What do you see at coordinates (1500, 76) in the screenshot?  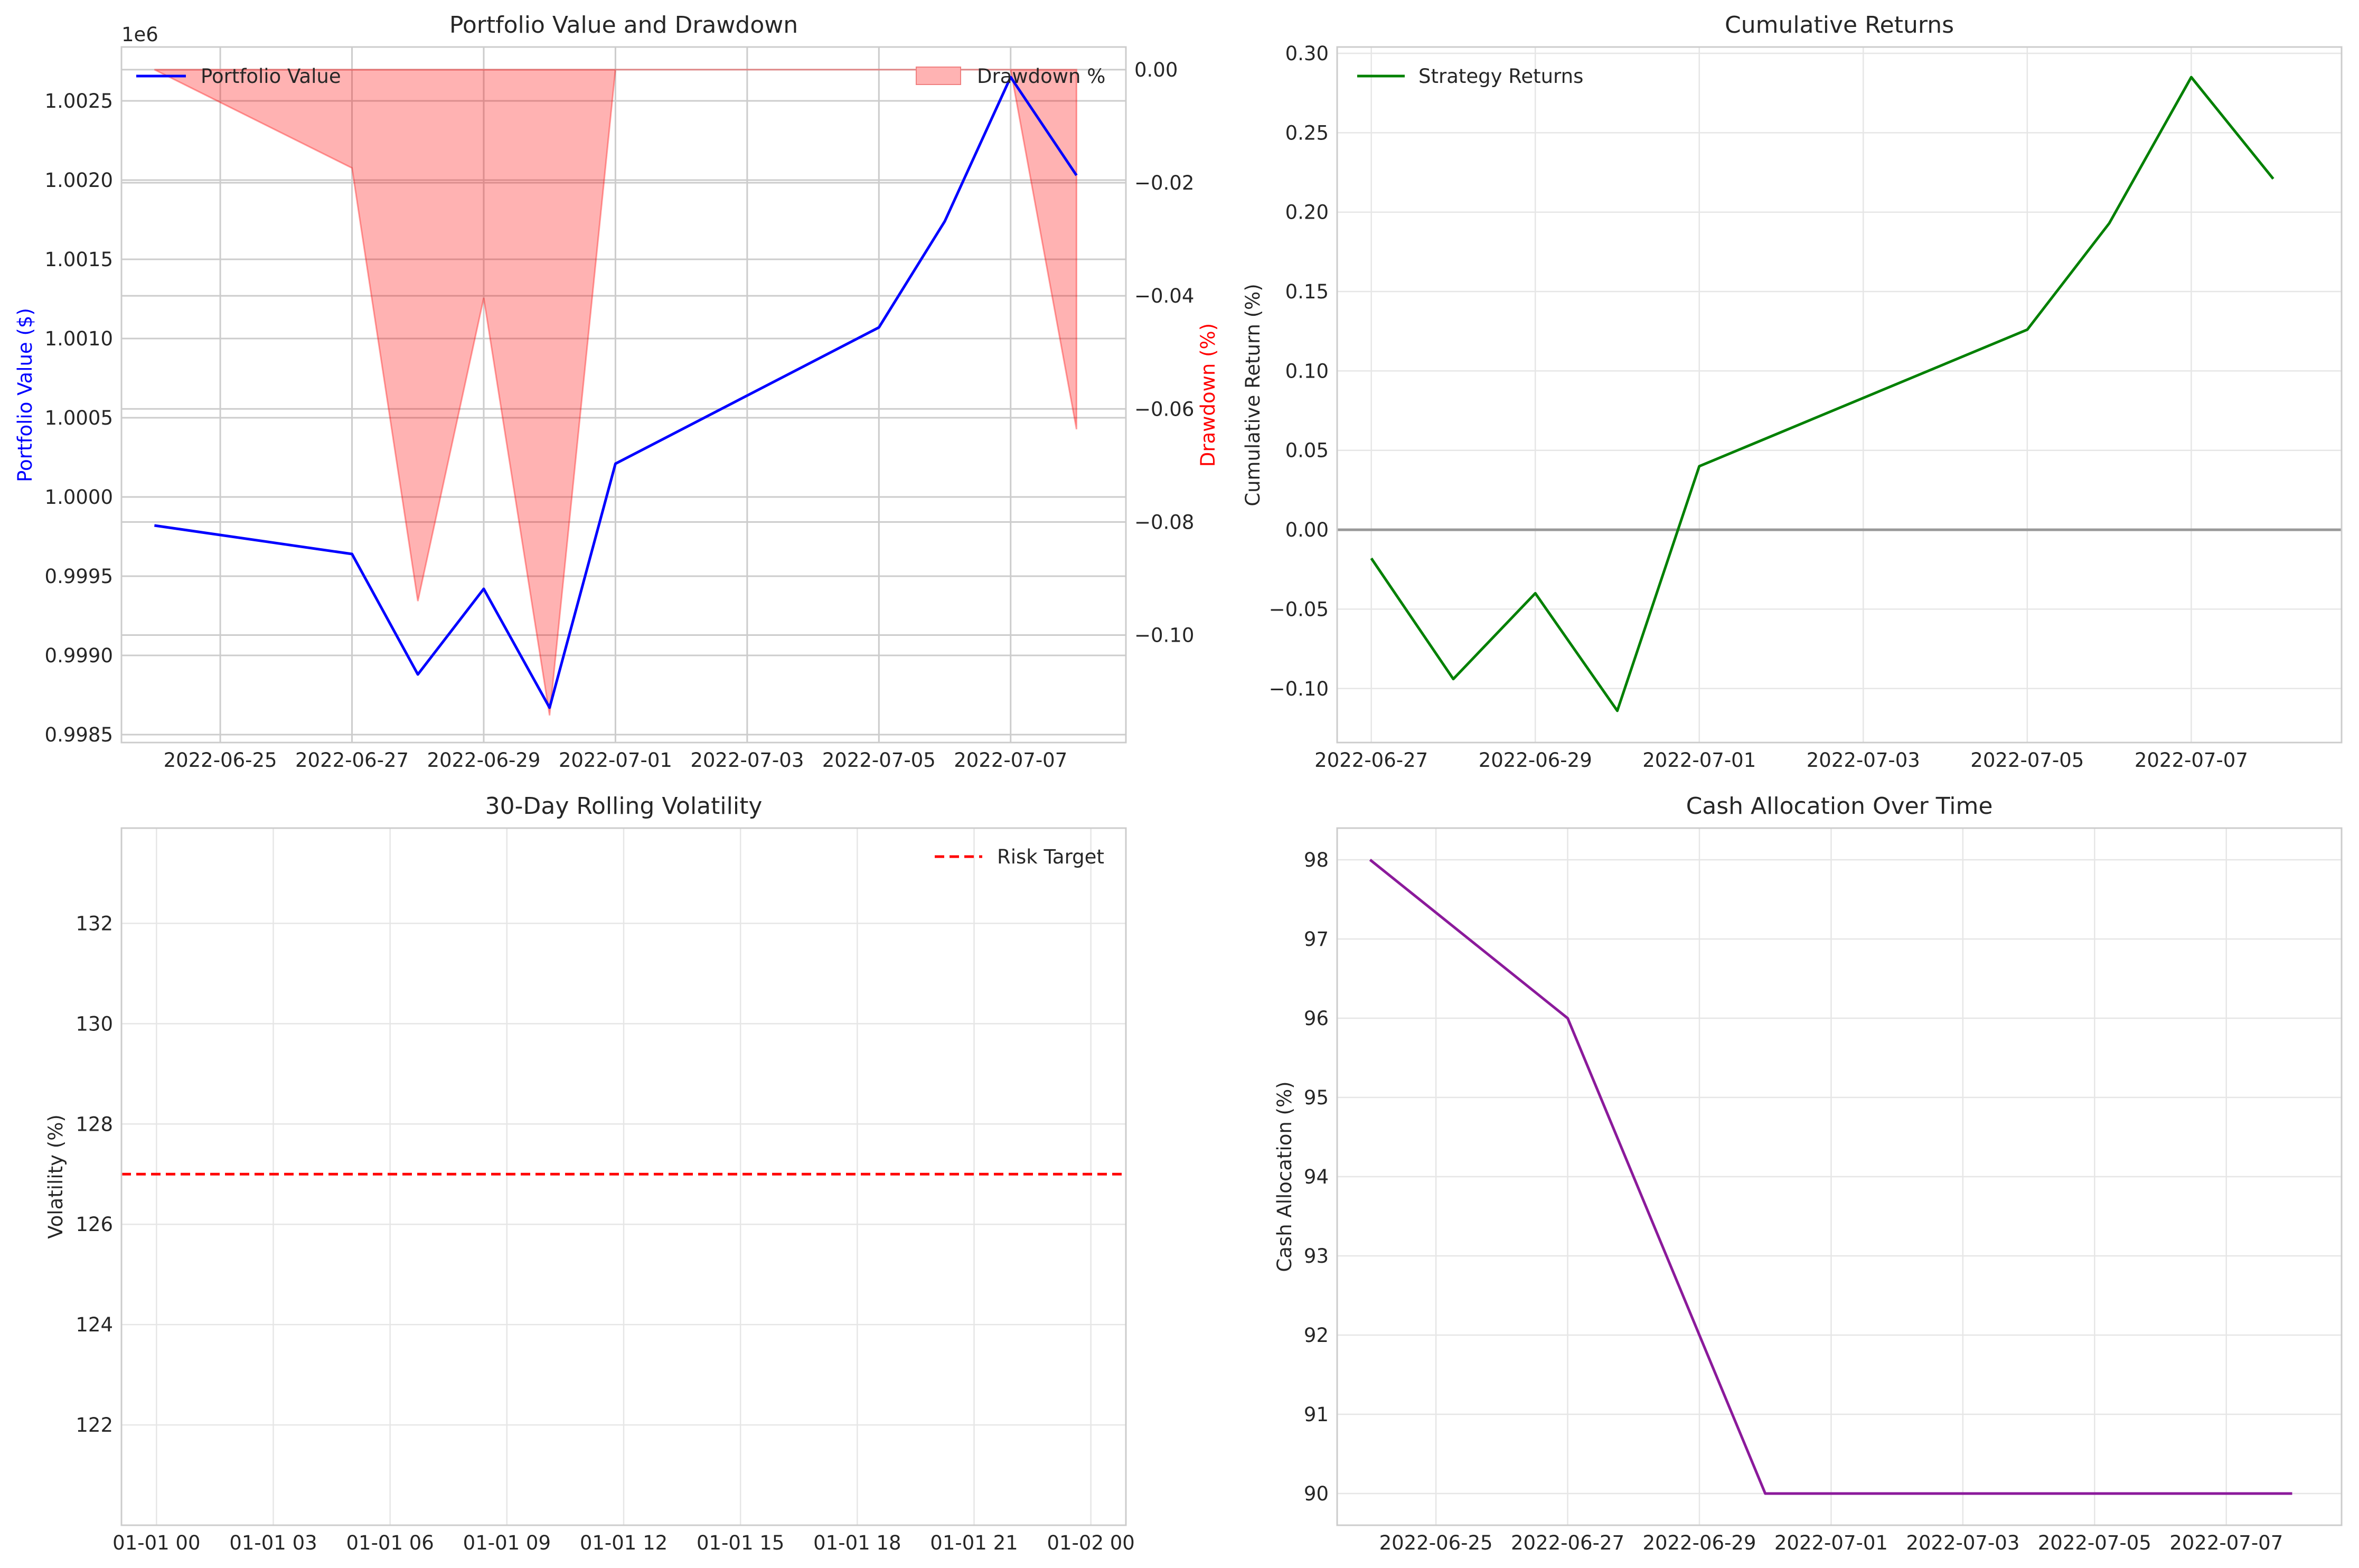 I see `p1-legend-label: Strategy Returns` at bounding box center [1500, 76].